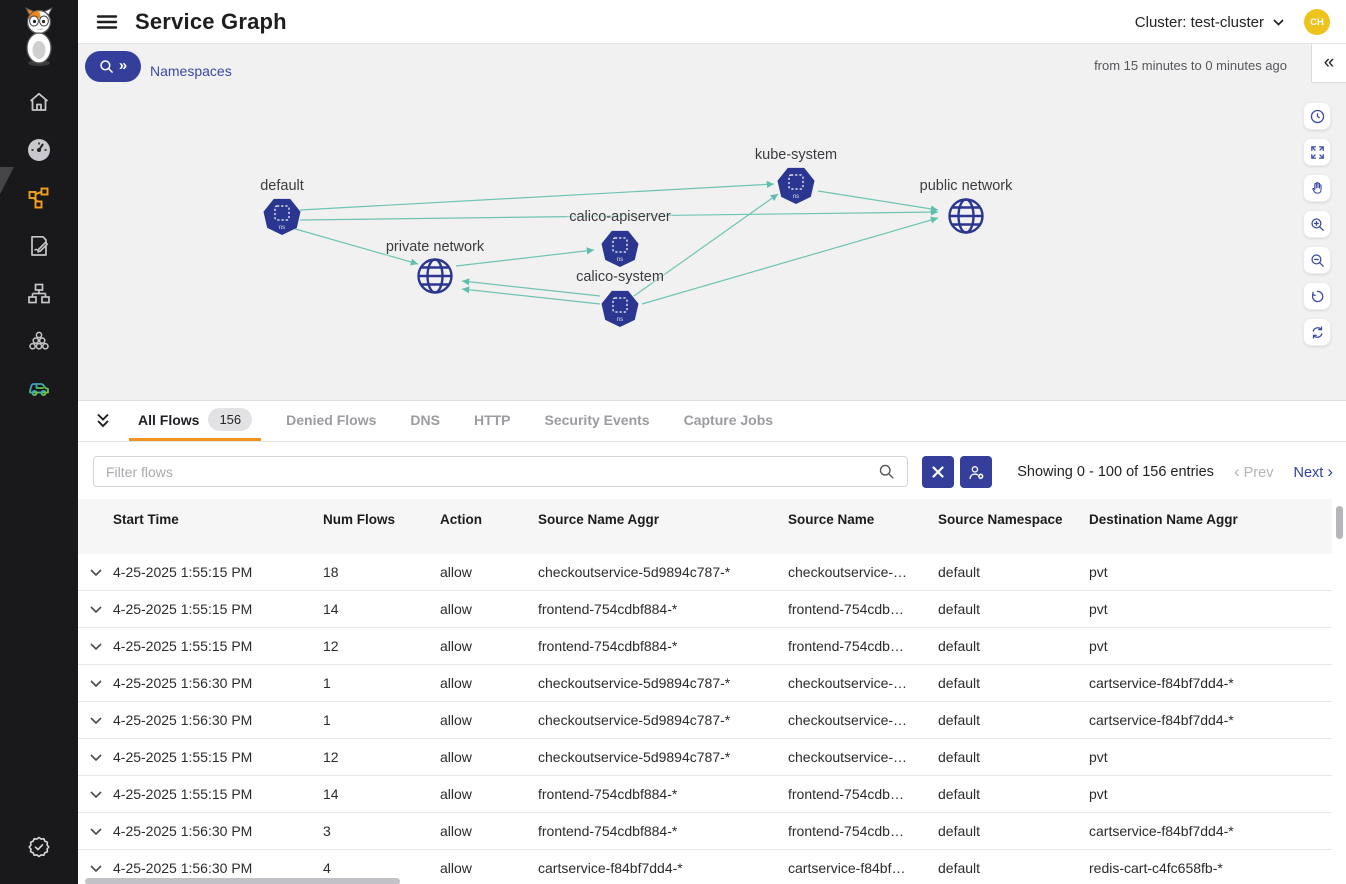 The height and width of the screenshot is (884, 1346). I want to click on node-label: private network, so click(435, 247).